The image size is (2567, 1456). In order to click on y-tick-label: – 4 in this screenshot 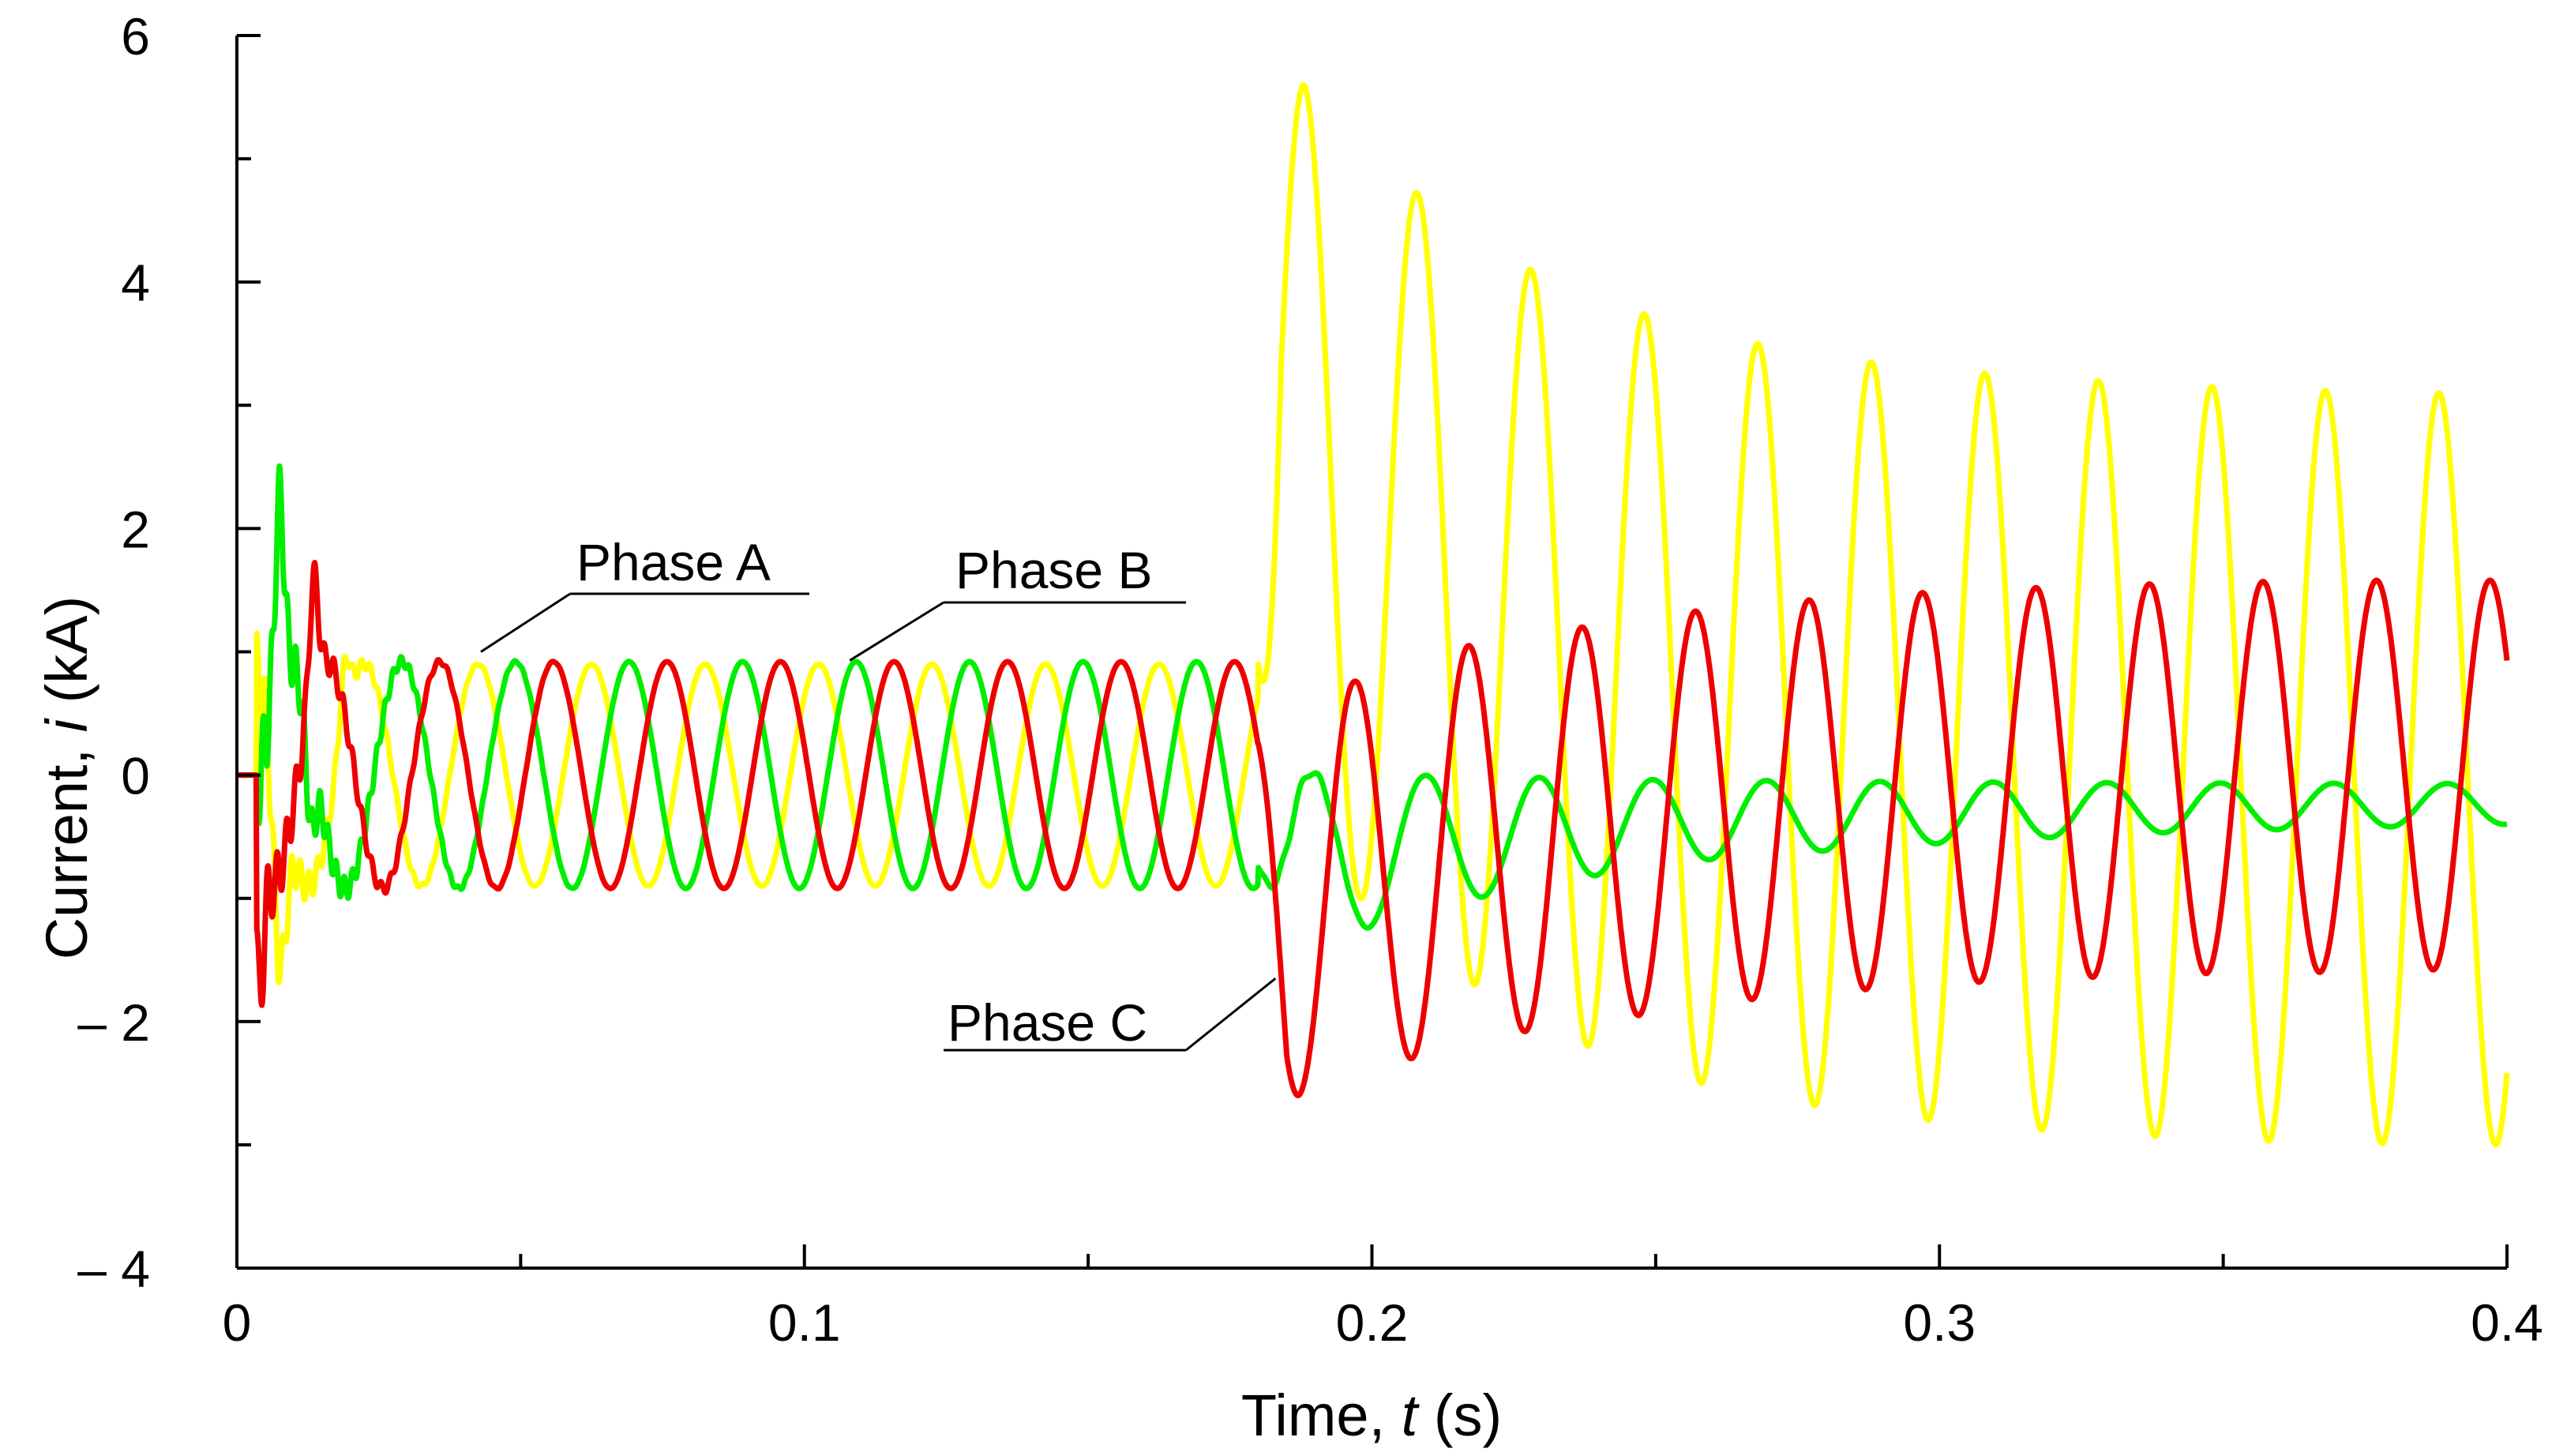, I will do `click(113, 1269)`.